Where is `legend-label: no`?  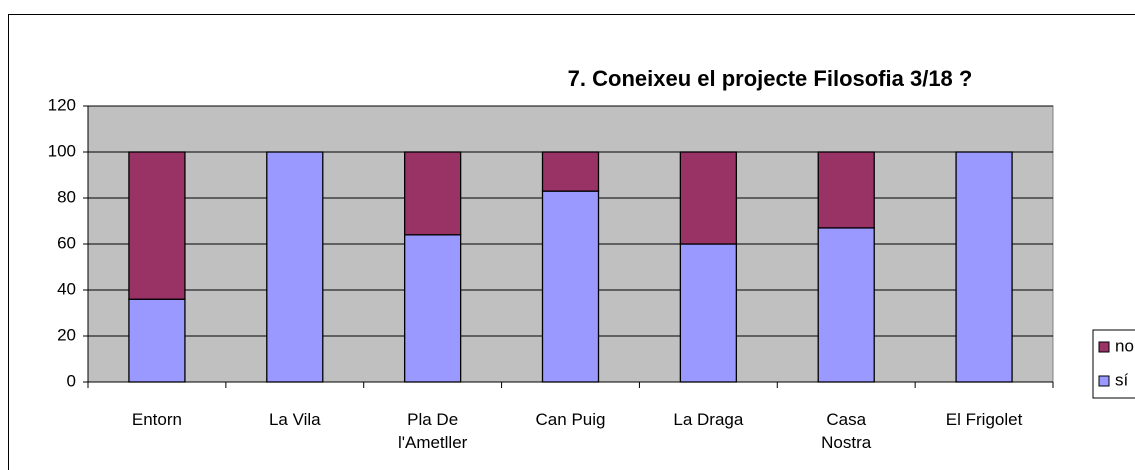 legend-label: no is located at coordinates (1124, 345).